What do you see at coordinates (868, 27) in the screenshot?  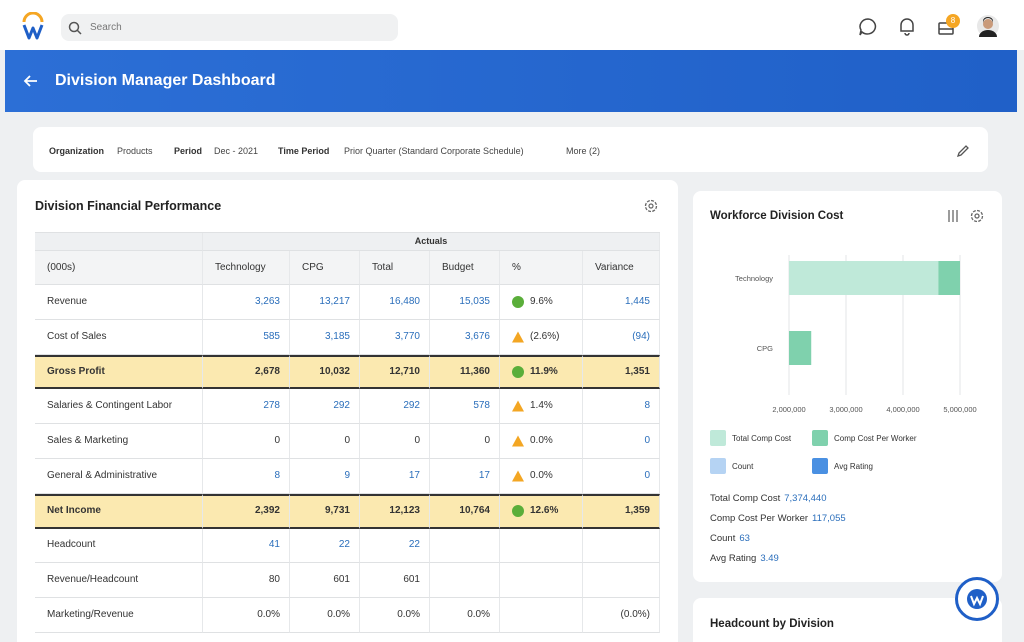 I see `chat-icon` at bounding box center [868, 27].